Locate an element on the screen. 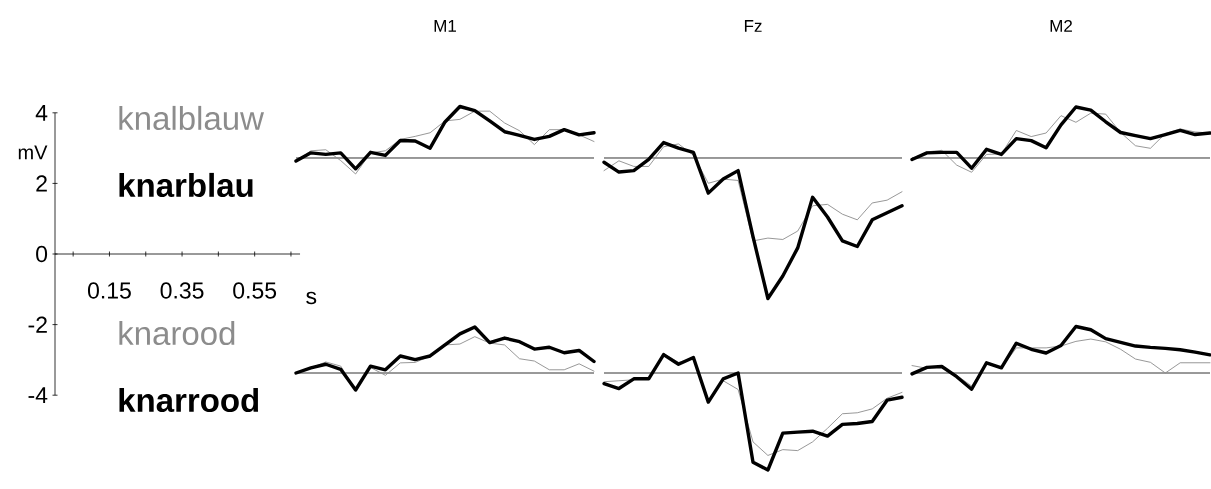 This screenshot has width=1211, height=489. chart-title: M1 is located at coordinates (445, 26).